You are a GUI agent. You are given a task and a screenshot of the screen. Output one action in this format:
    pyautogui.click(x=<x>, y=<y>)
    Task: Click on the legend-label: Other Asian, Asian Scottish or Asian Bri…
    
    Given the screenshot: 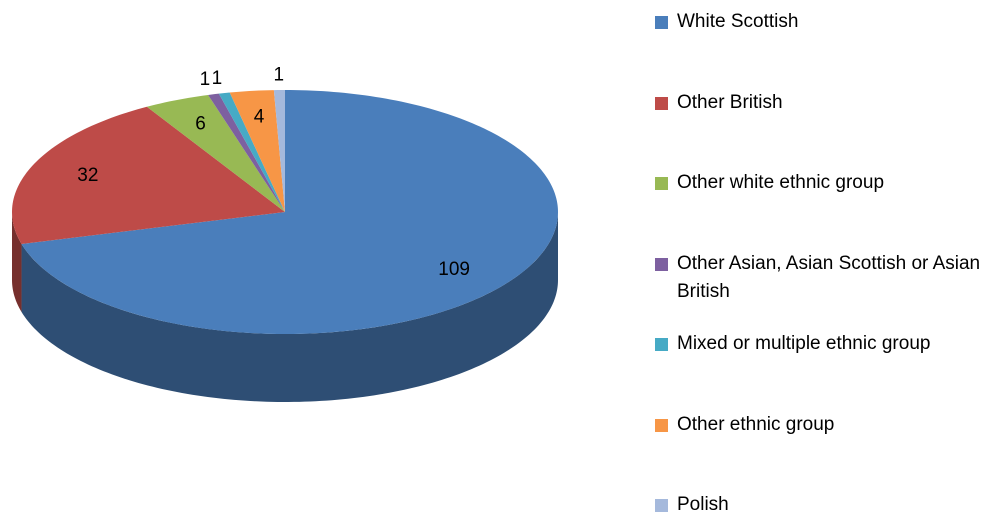 What is the action you would take?
    pyautogui.click(x=829, y=277)
    